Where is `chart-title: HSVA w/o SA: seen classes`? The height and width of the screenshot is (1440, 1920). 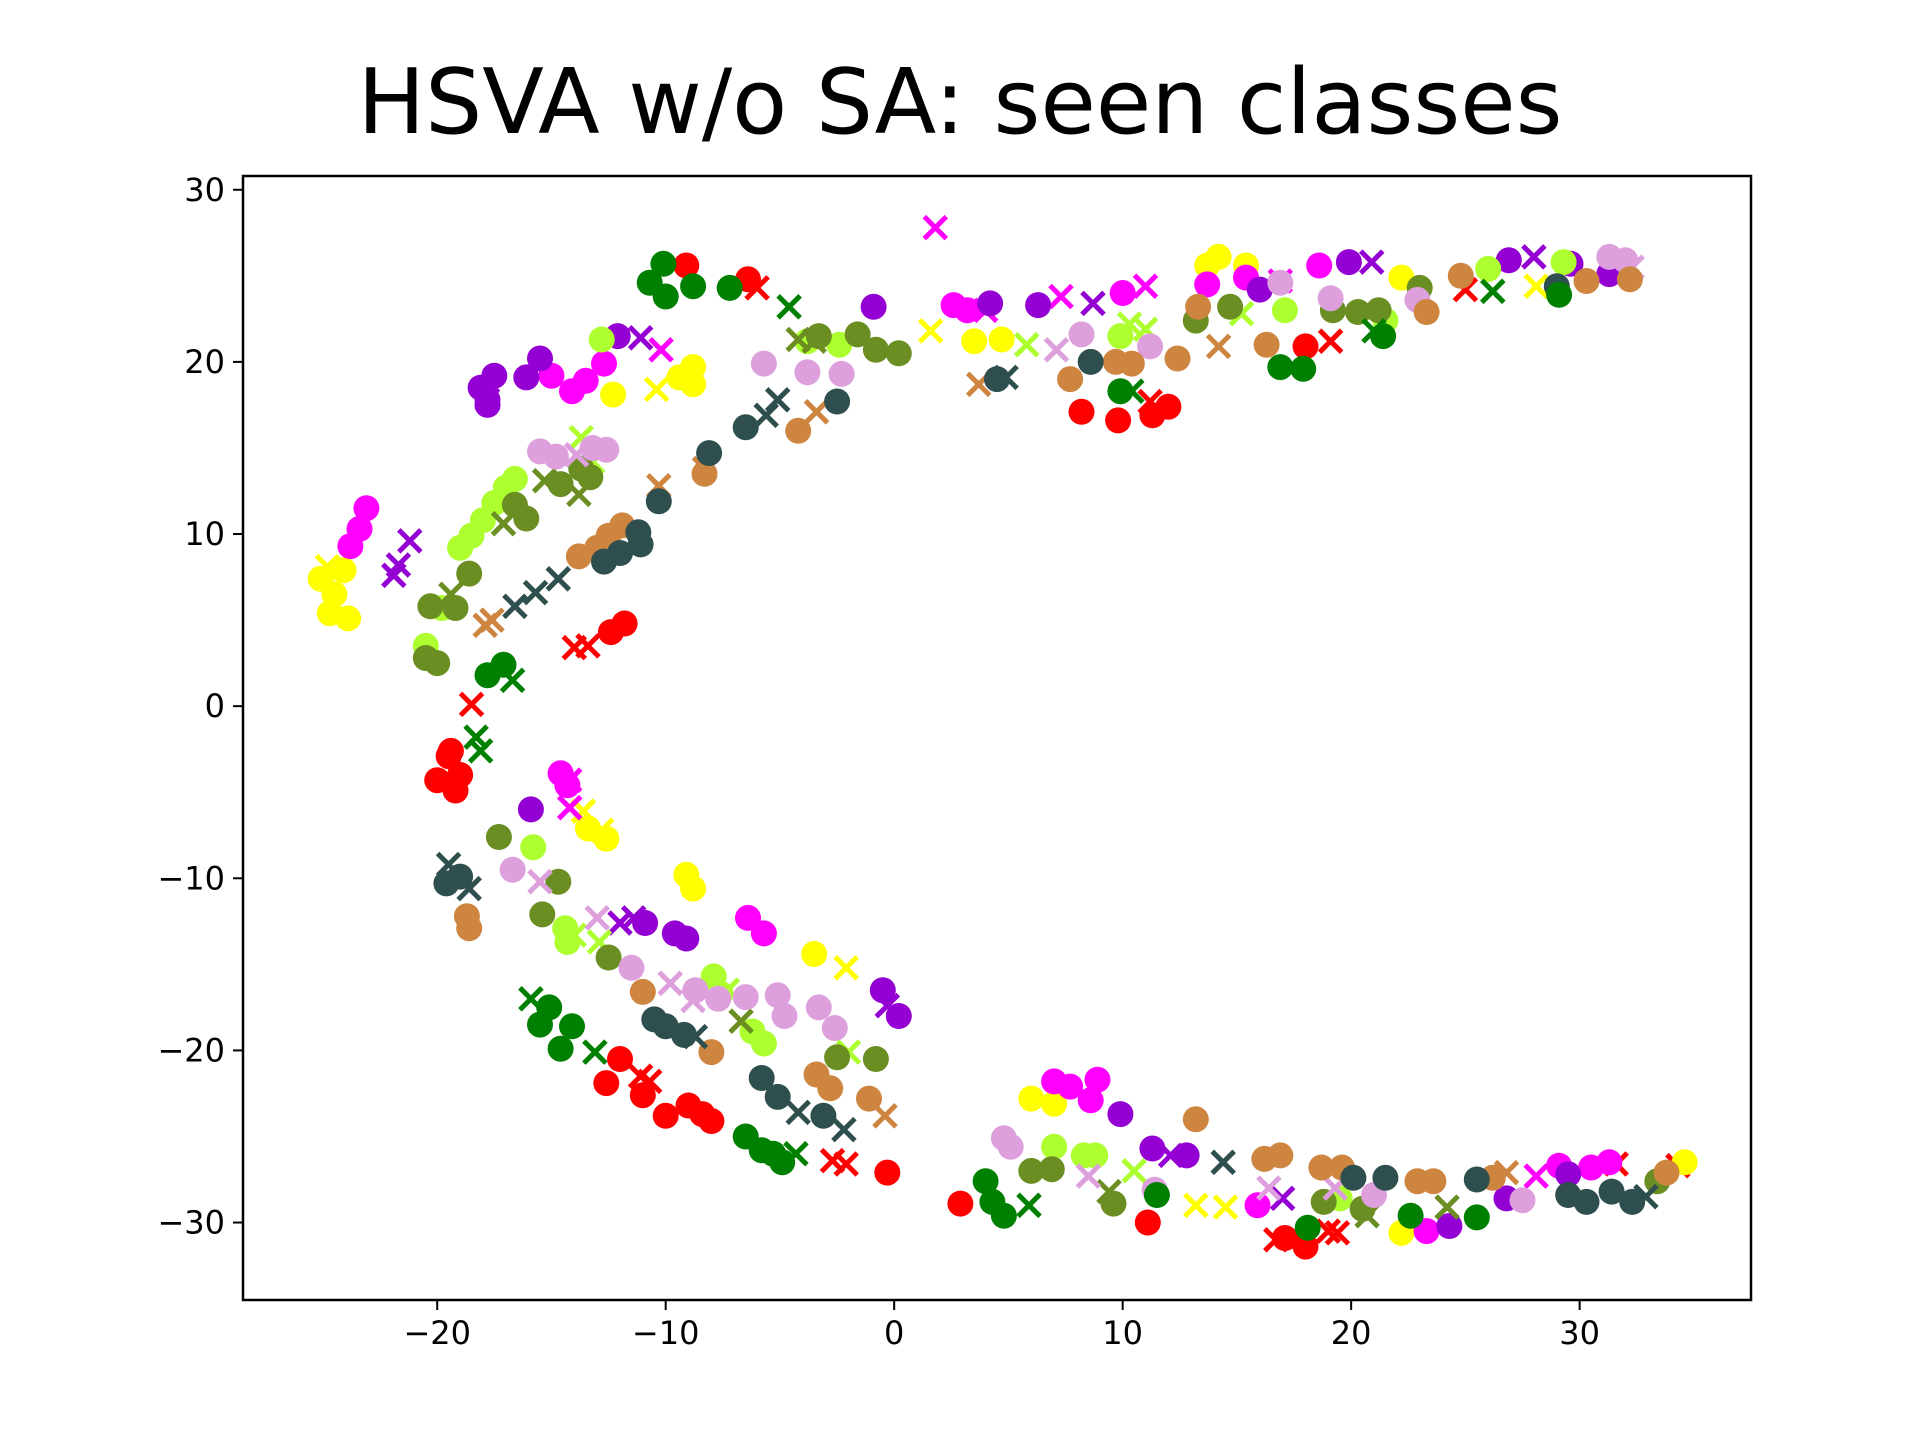 chart-title: HSVA w/o SA: seen classes is located at coordinates (960, 102).